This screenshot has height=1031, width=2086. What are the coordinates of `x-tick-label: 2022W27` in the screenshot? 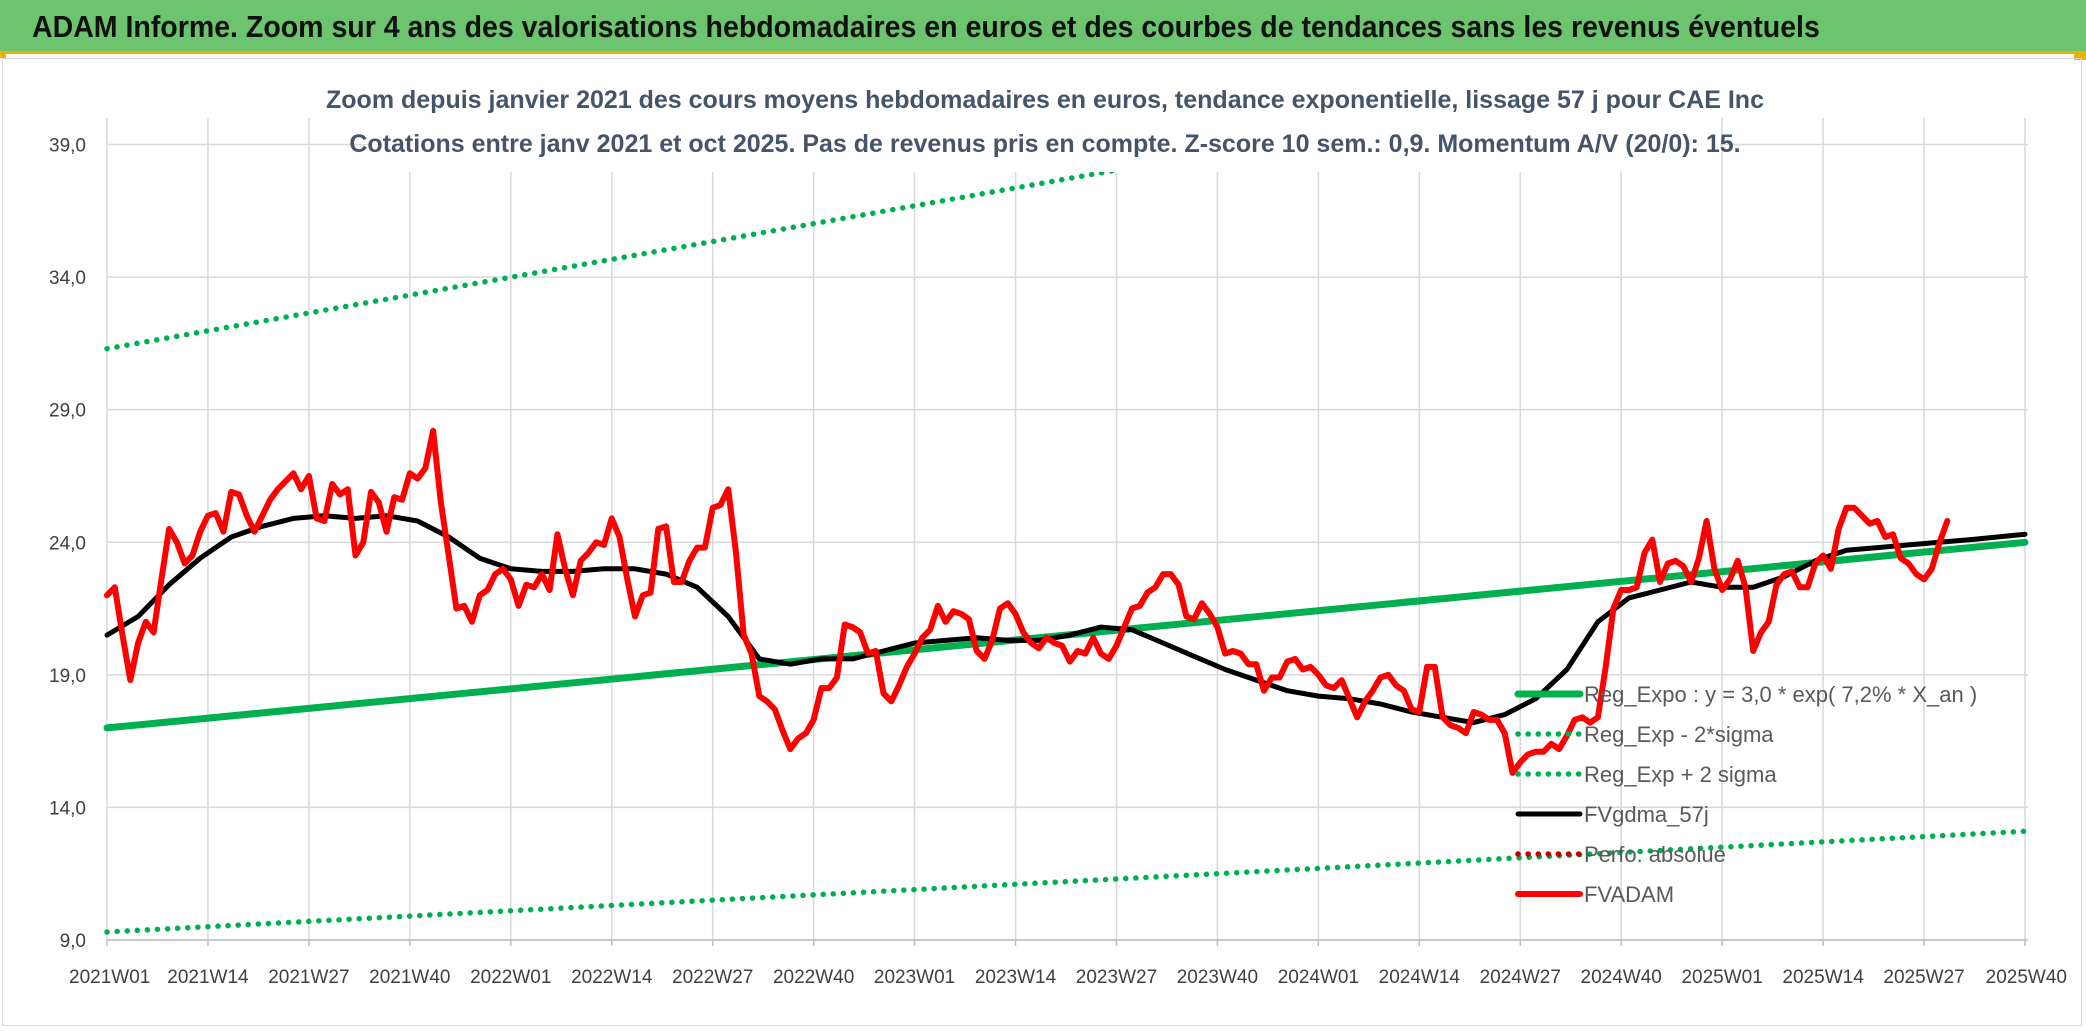 It's located at (712, 977).